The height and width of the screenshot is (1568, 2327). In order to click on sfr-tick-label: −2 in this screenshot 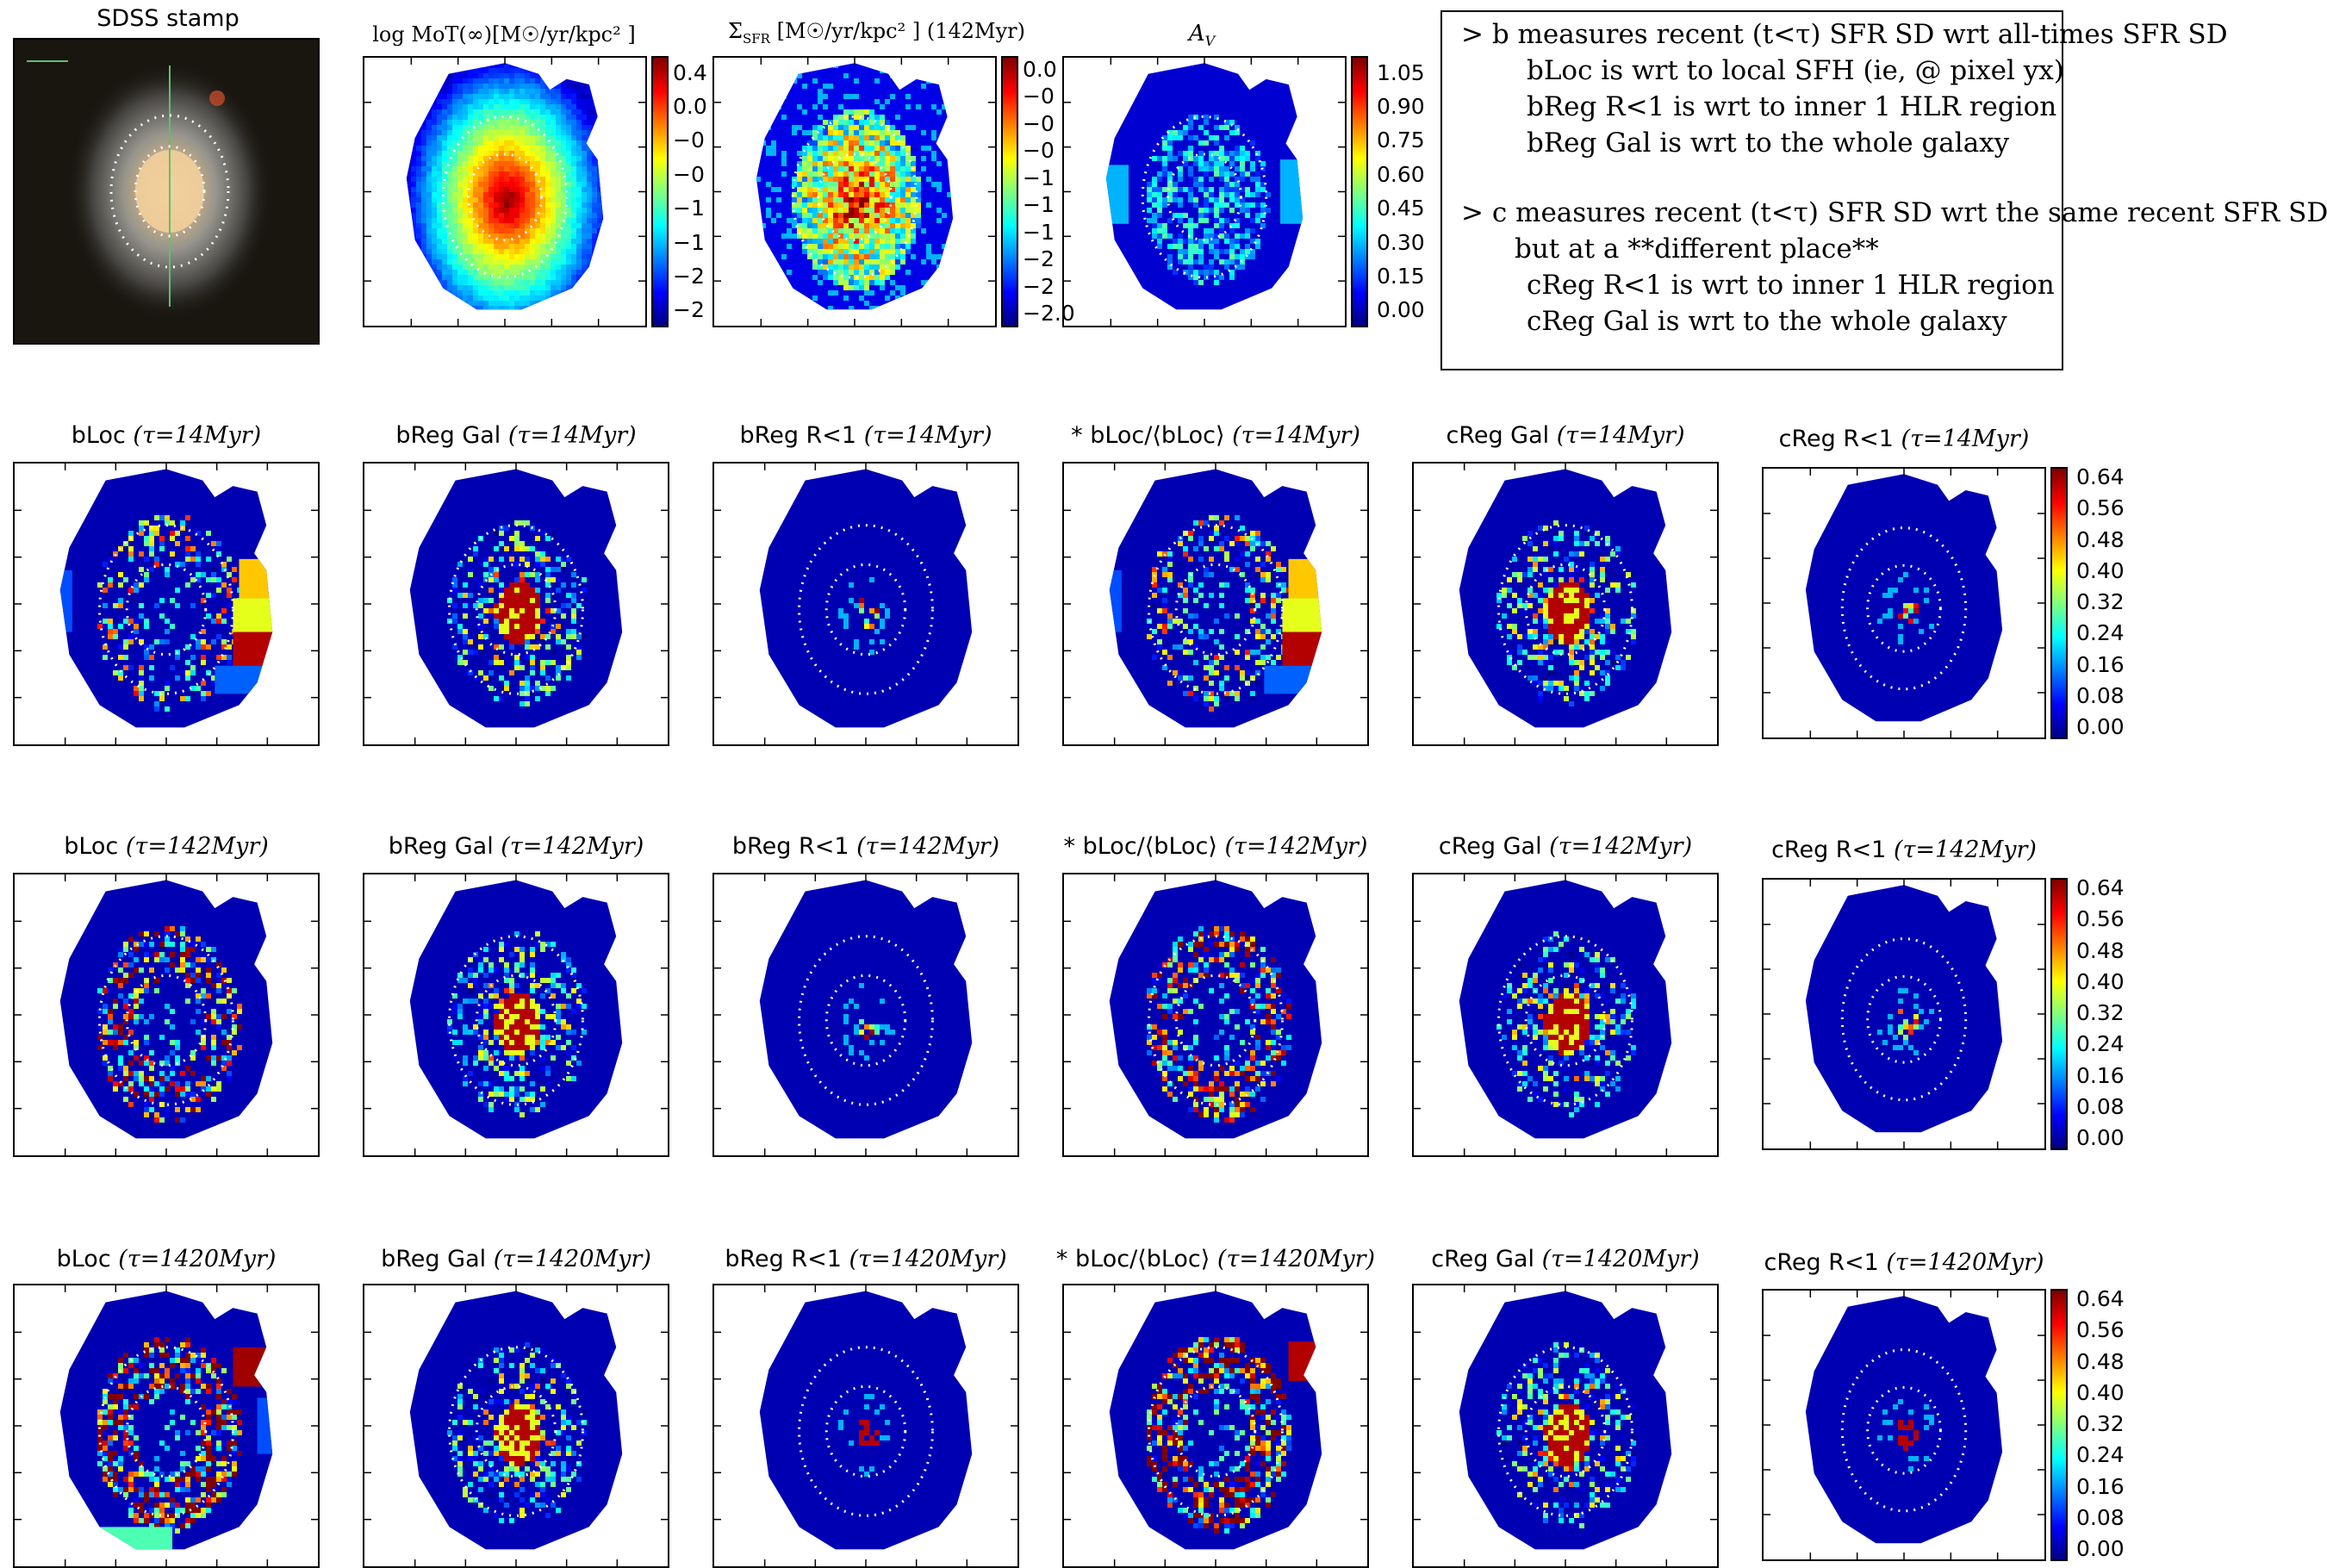, I will do `click(1039, 259)`.